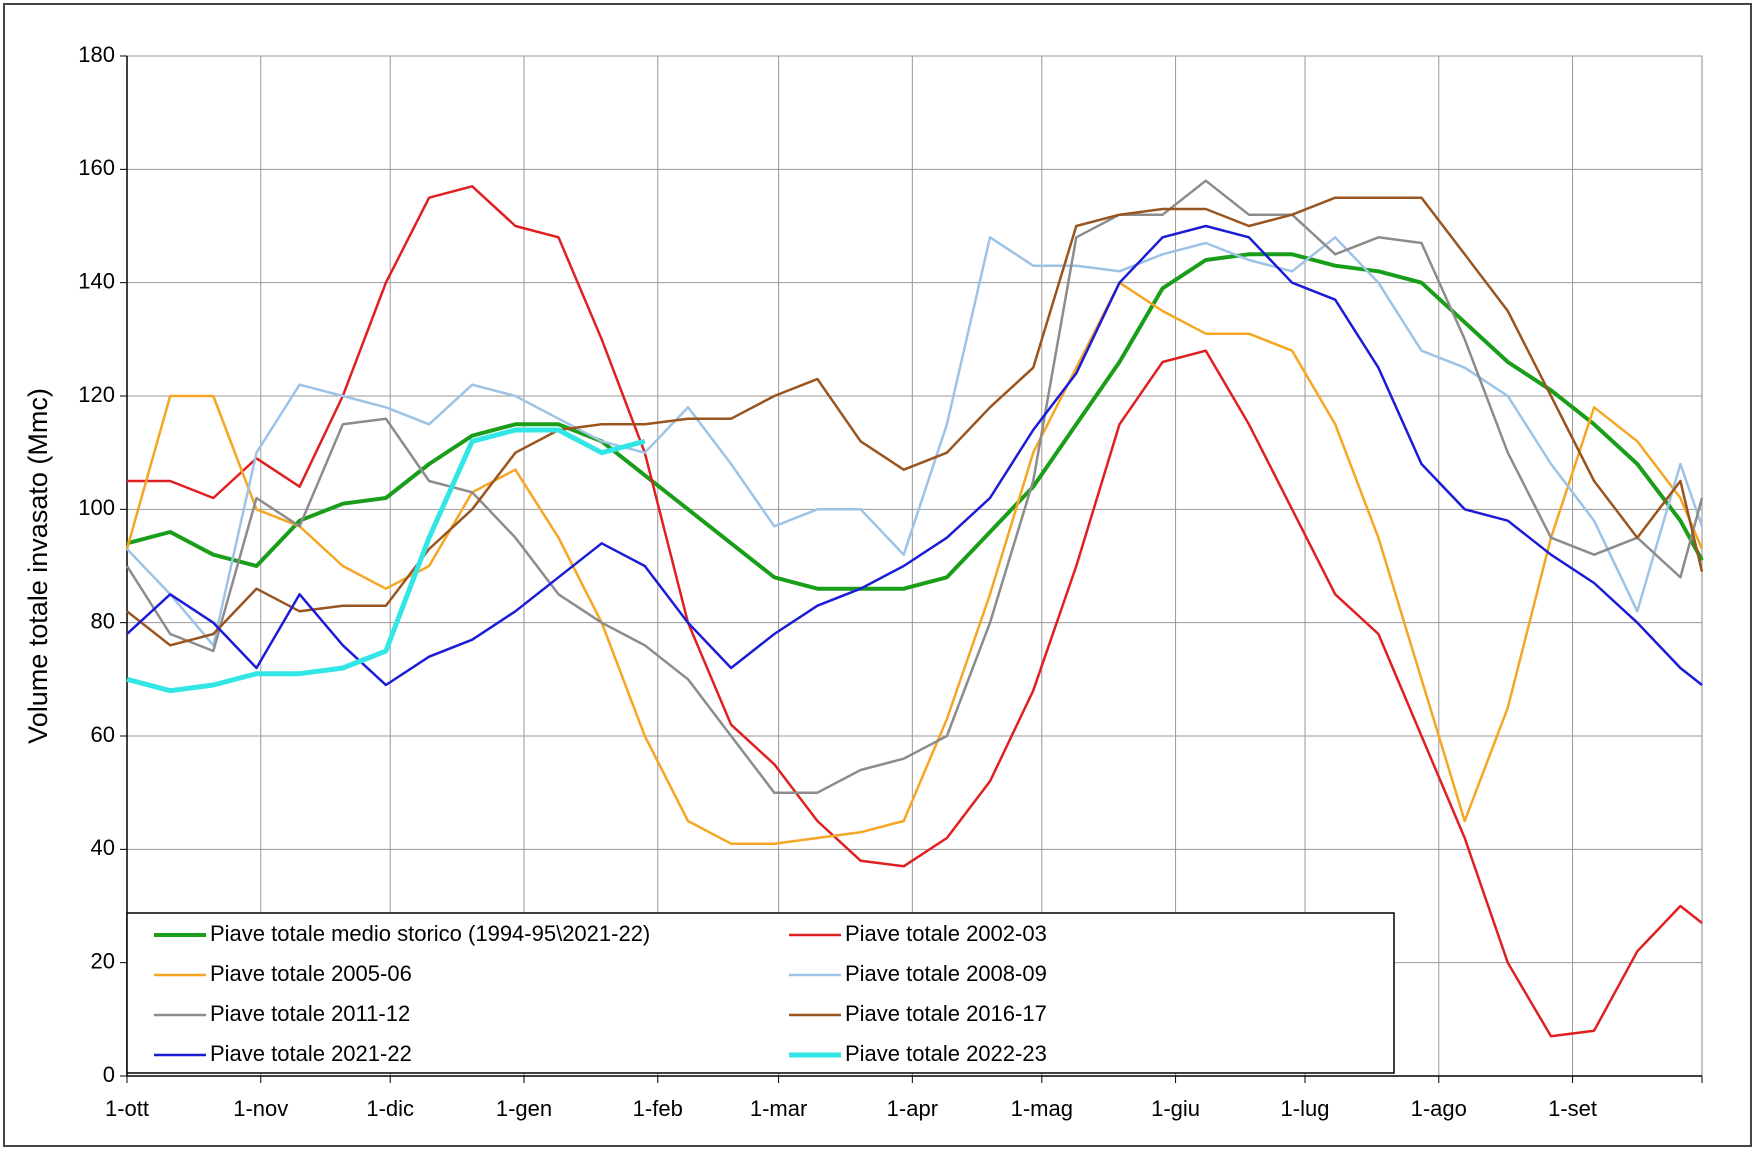 The image size is (1756, 1156). What do you see at coordinates (38, 566) in the screenshot?
I see `y-axis-label: Volume totale invasato (Mmc)` at bounding box center [38, 566].